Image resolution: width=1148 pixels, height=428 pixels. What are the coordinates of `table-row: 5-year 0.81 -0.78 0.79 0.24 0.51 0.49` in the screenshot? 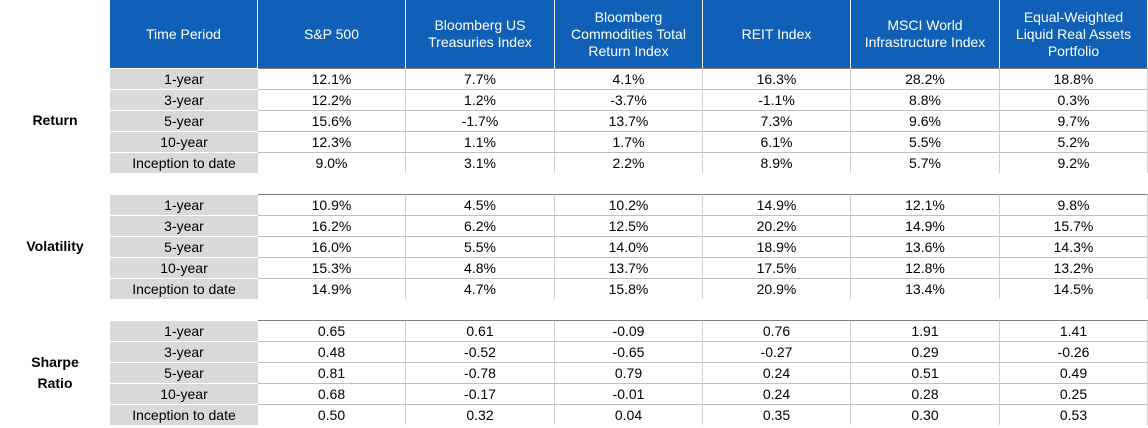 It's located at (574, 372).